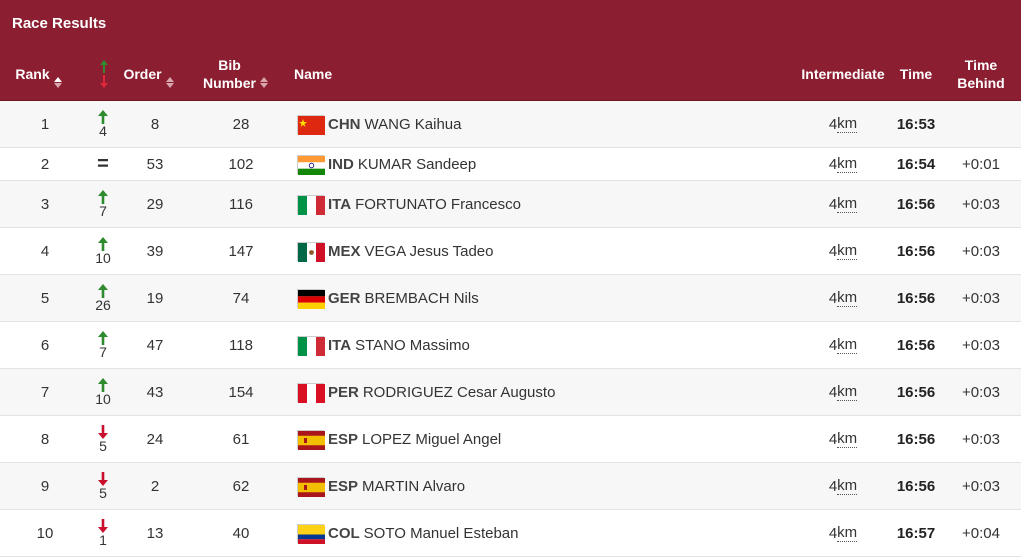  I want to click on bib-number: 154, so click(241, 392).